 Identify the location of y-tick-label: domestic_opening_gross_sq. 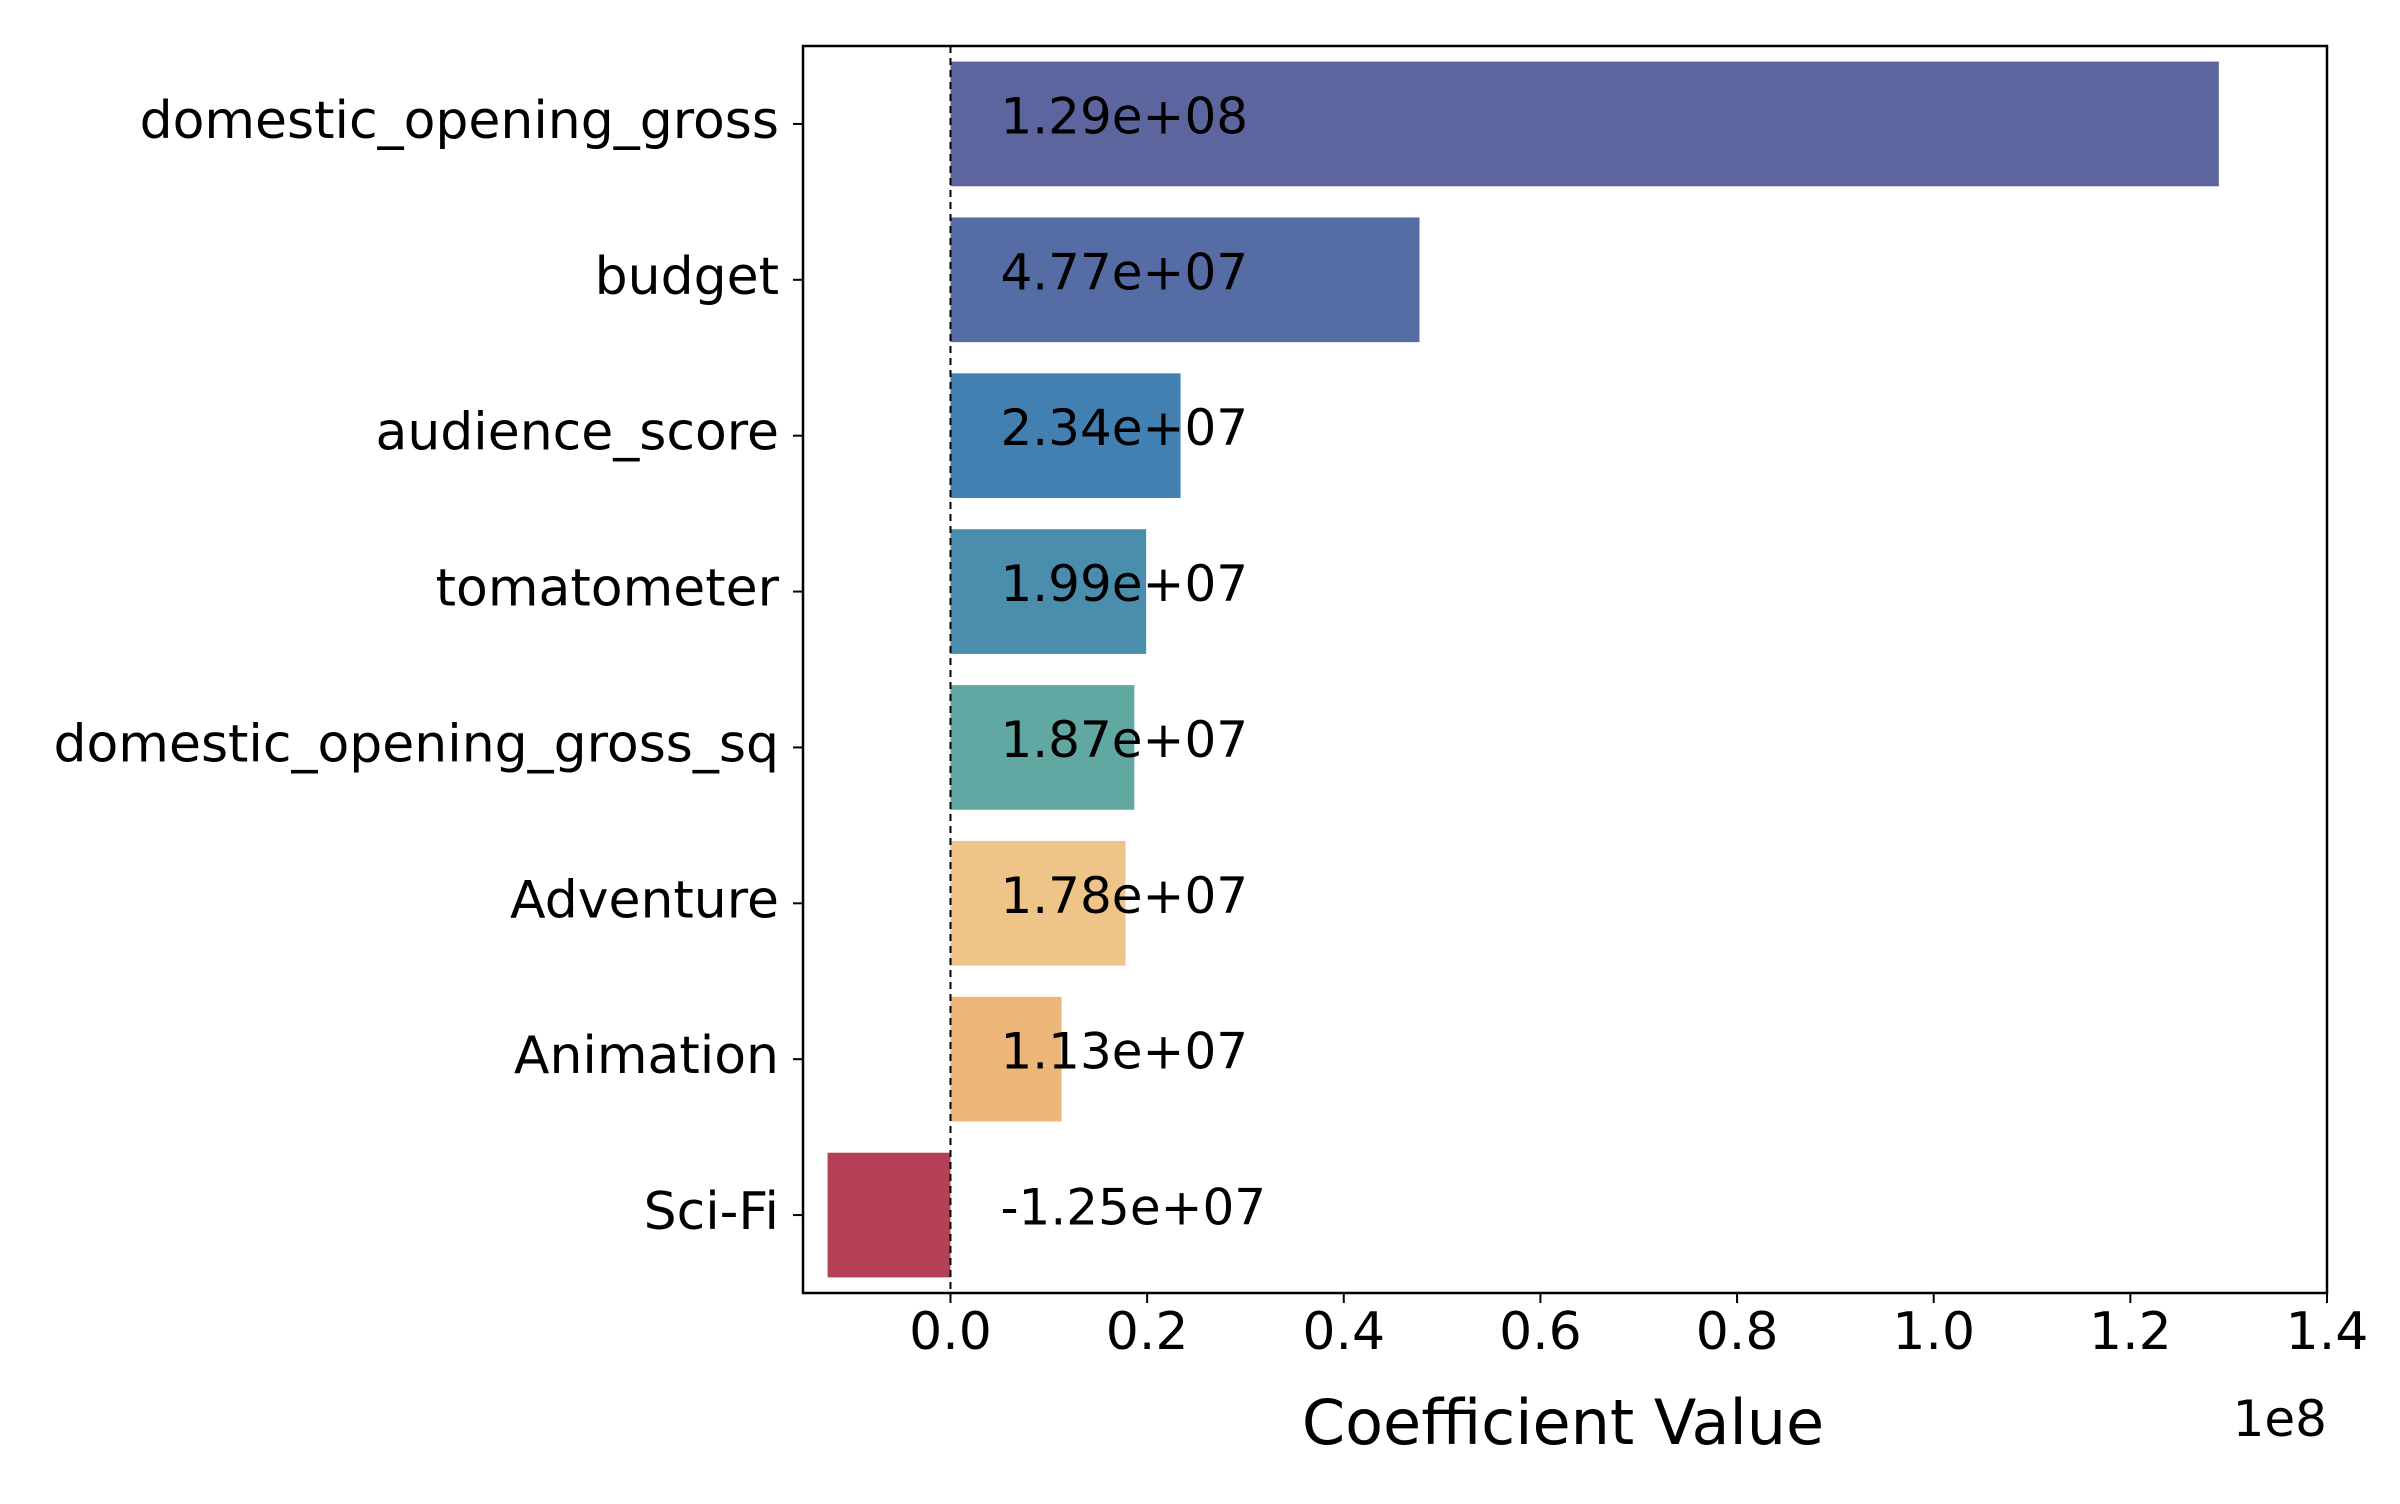
(416, 744).